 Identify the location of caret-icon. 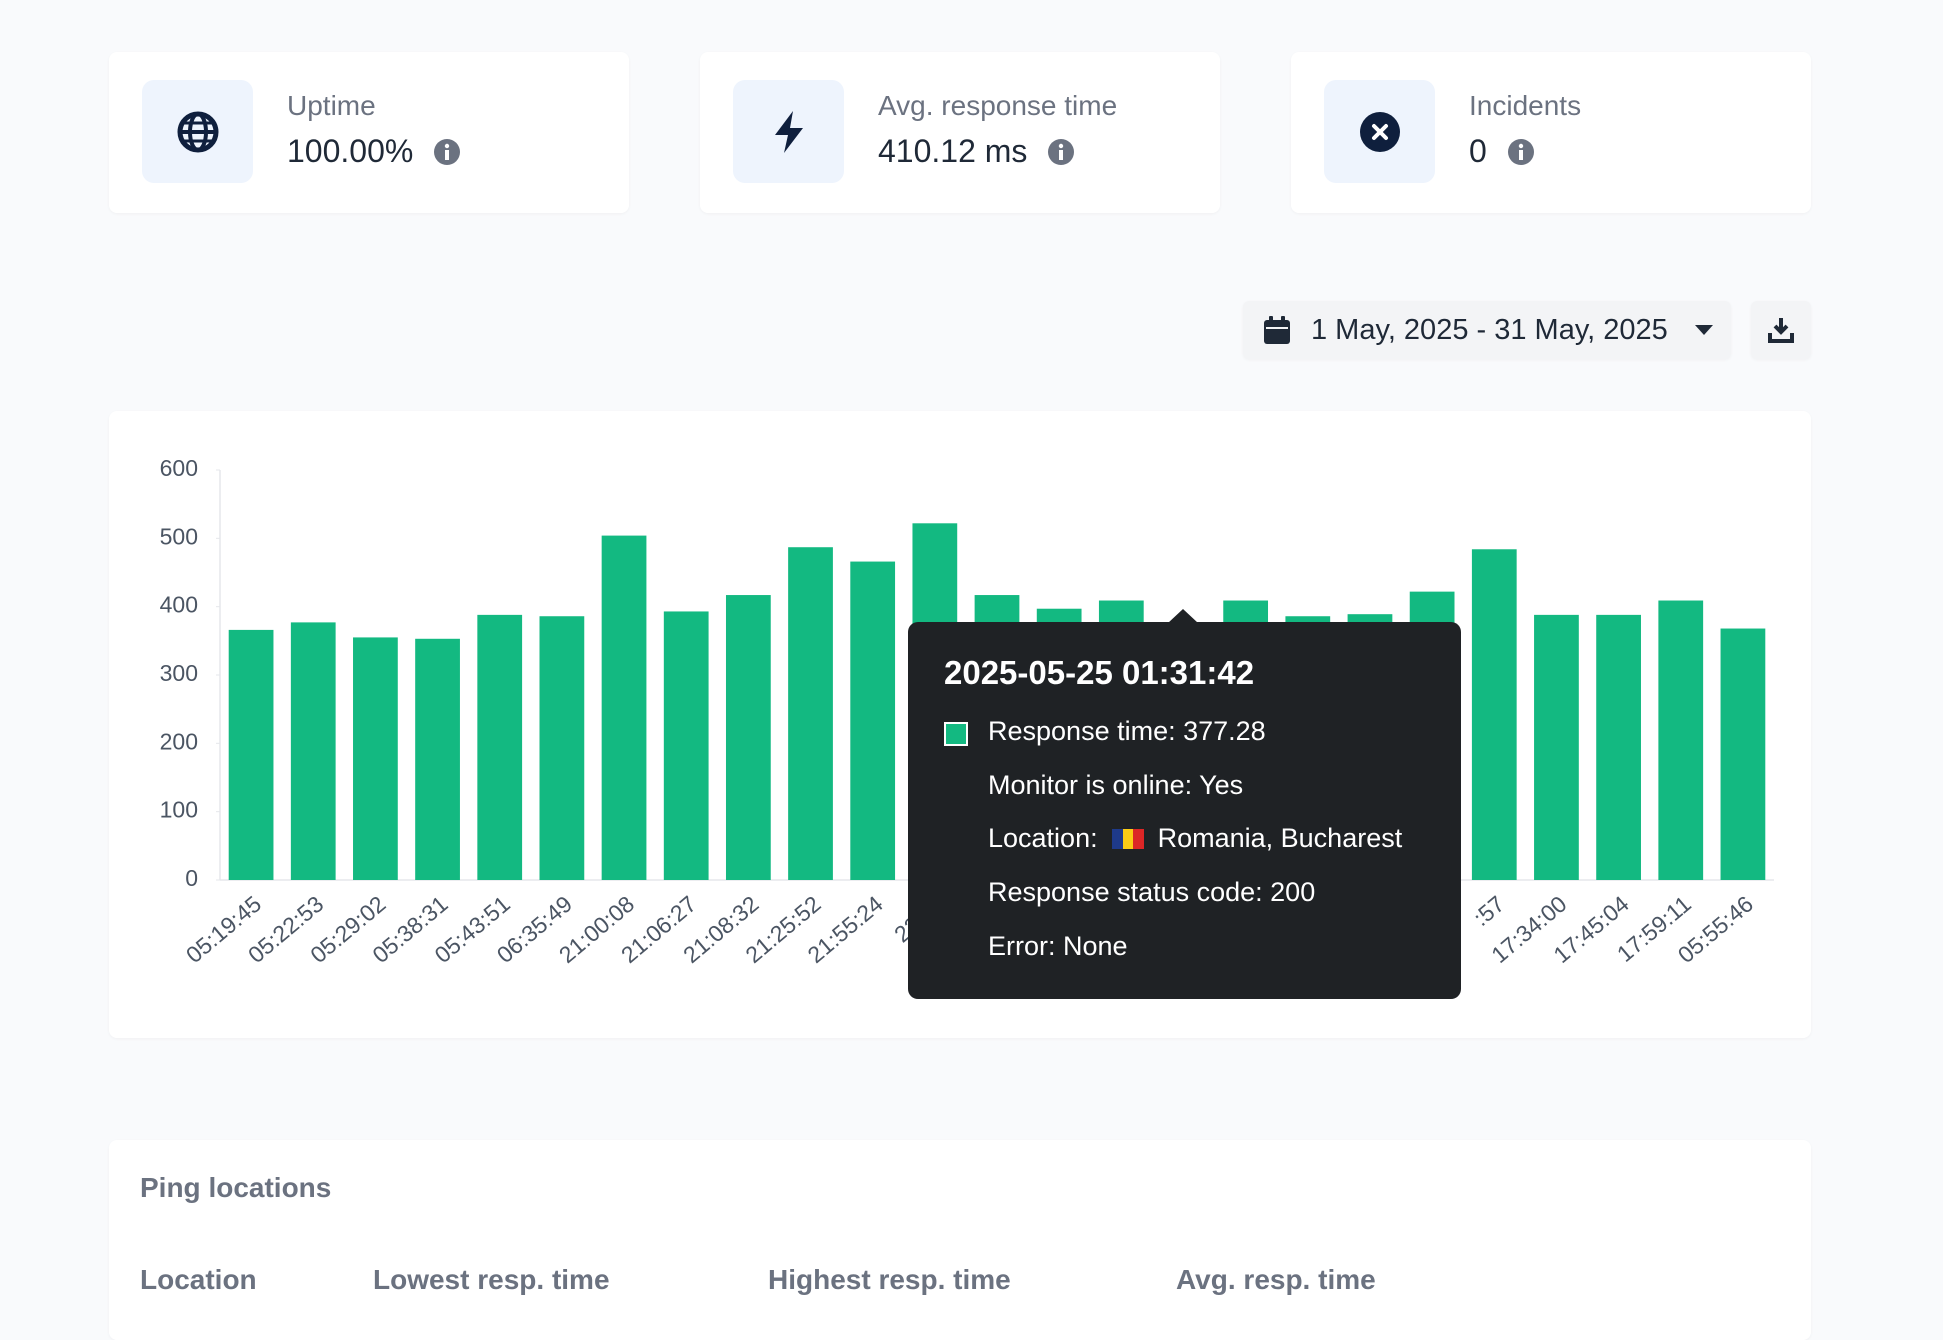
(1703, 330).